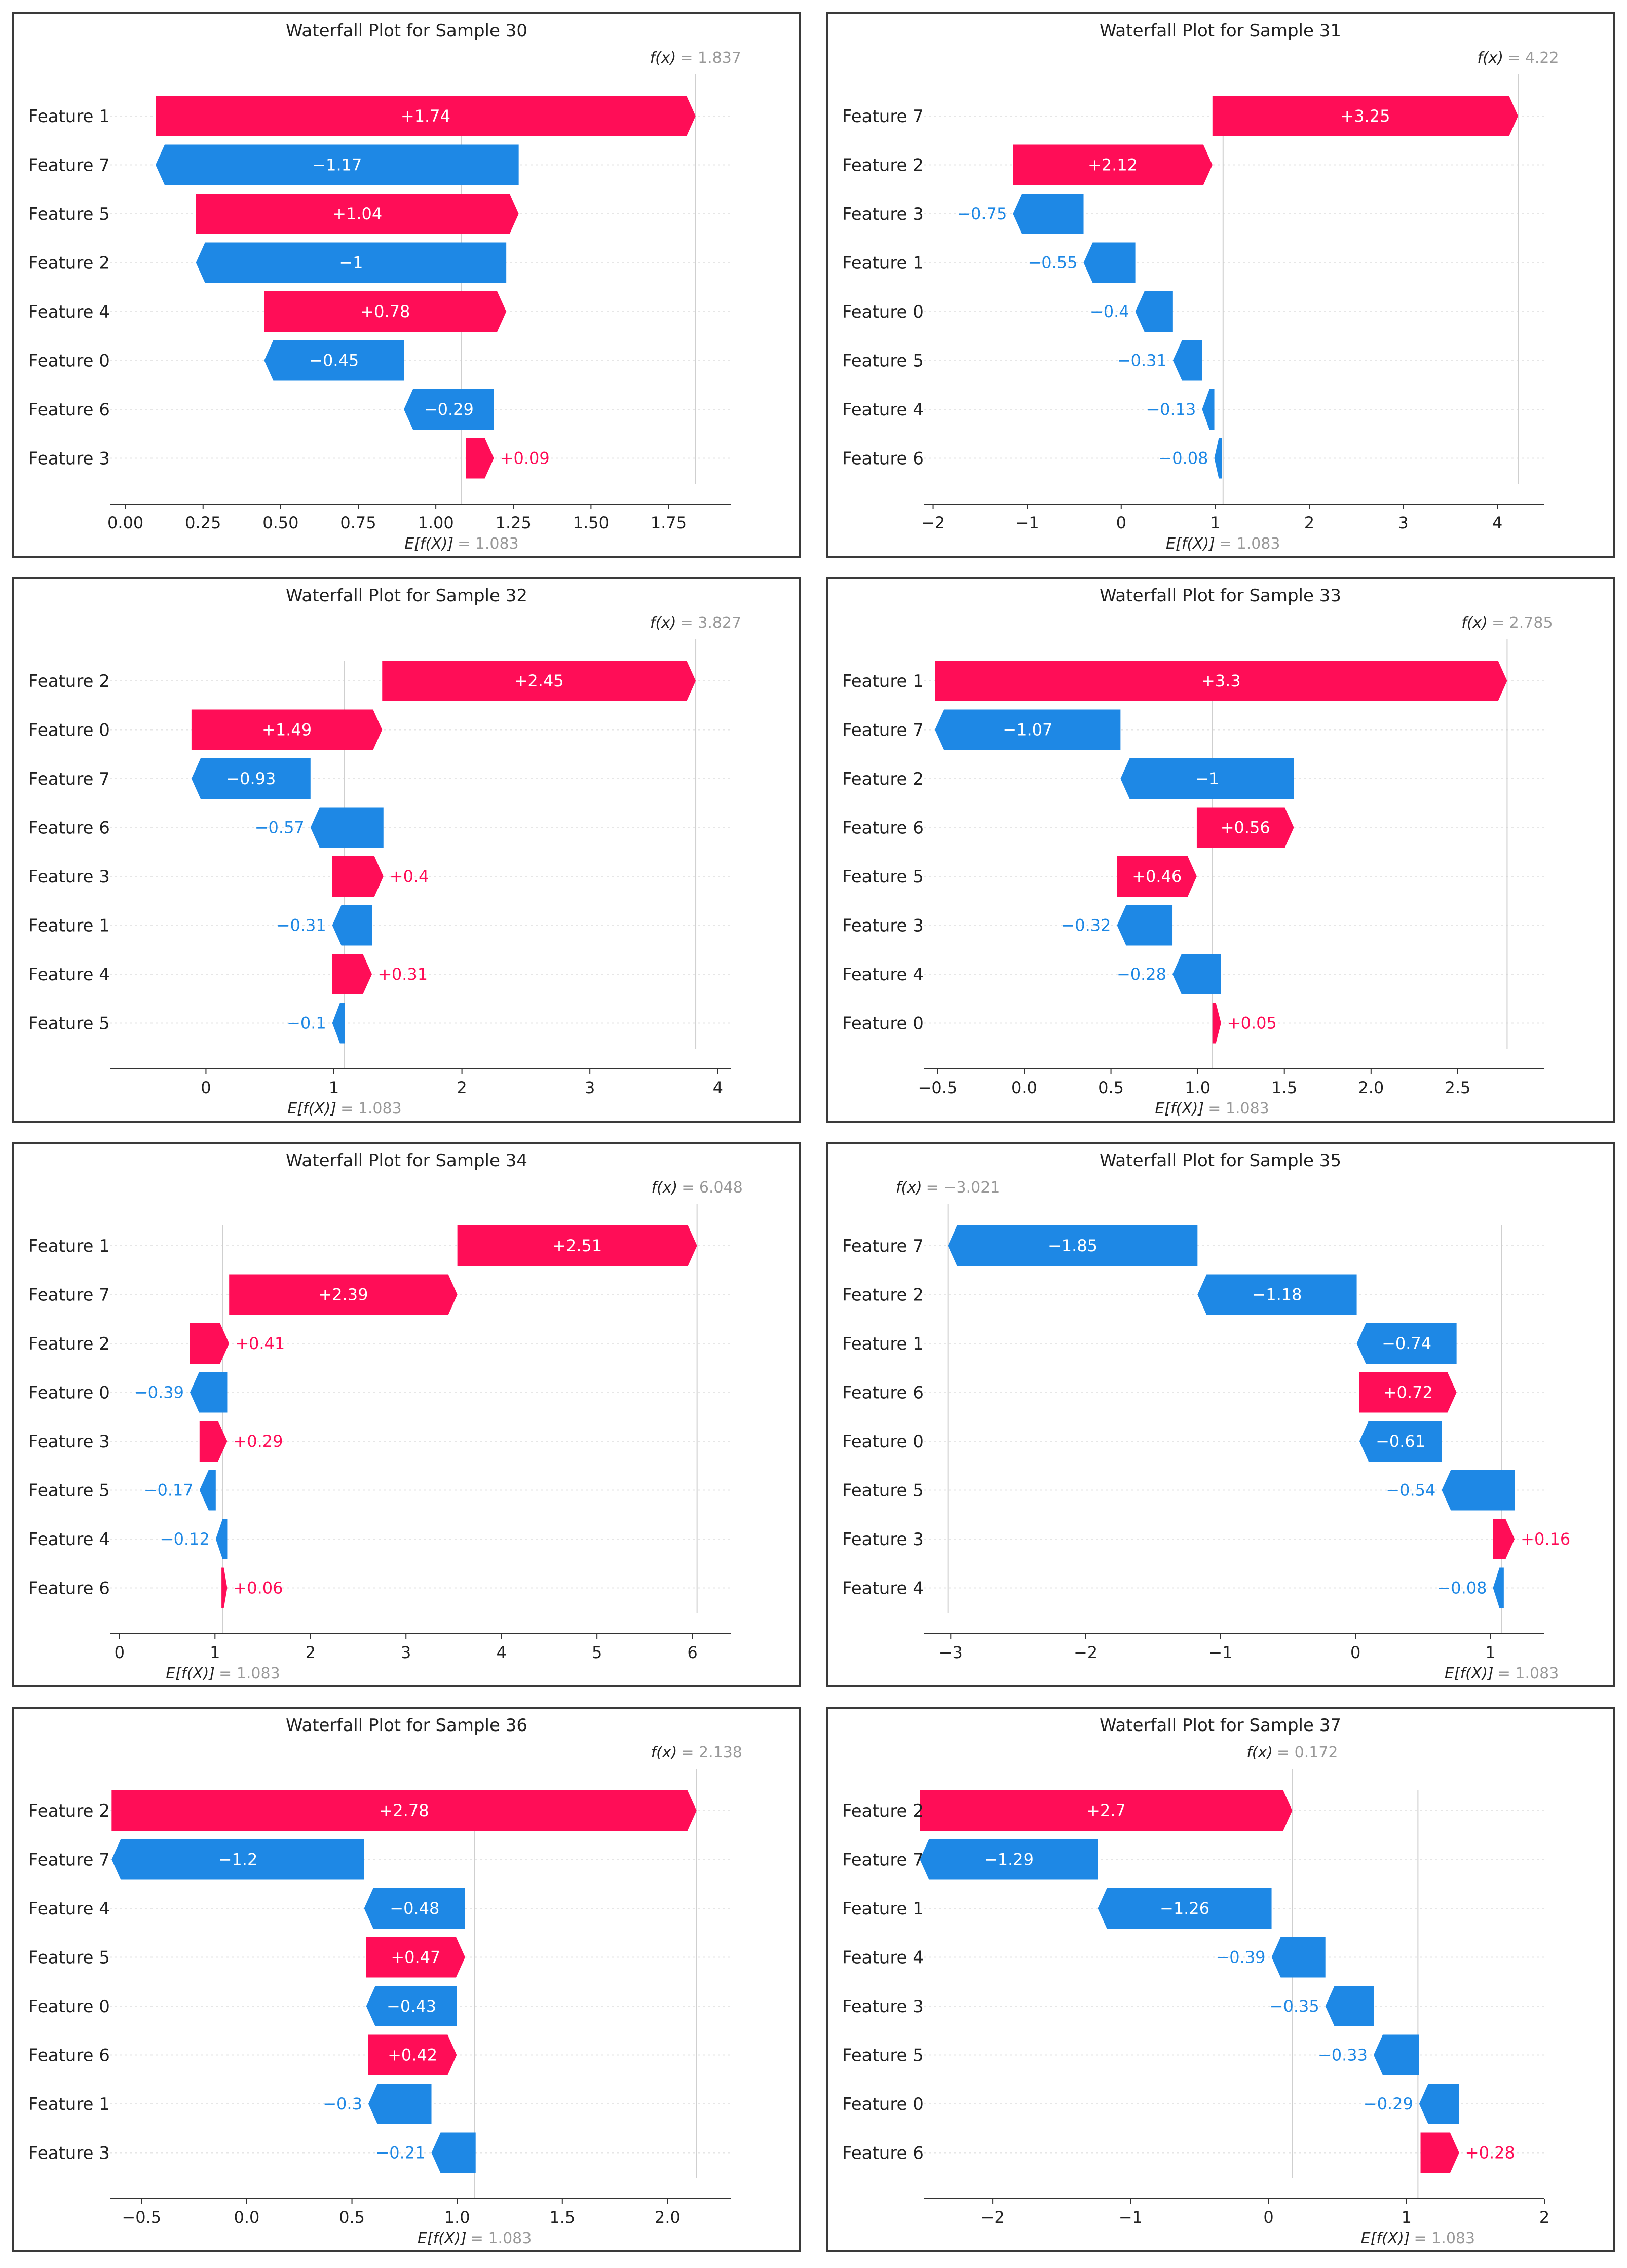 This screenshot has width=1627, height=2268. I want to click on value-label: +2.7, so click(1106, 1810).